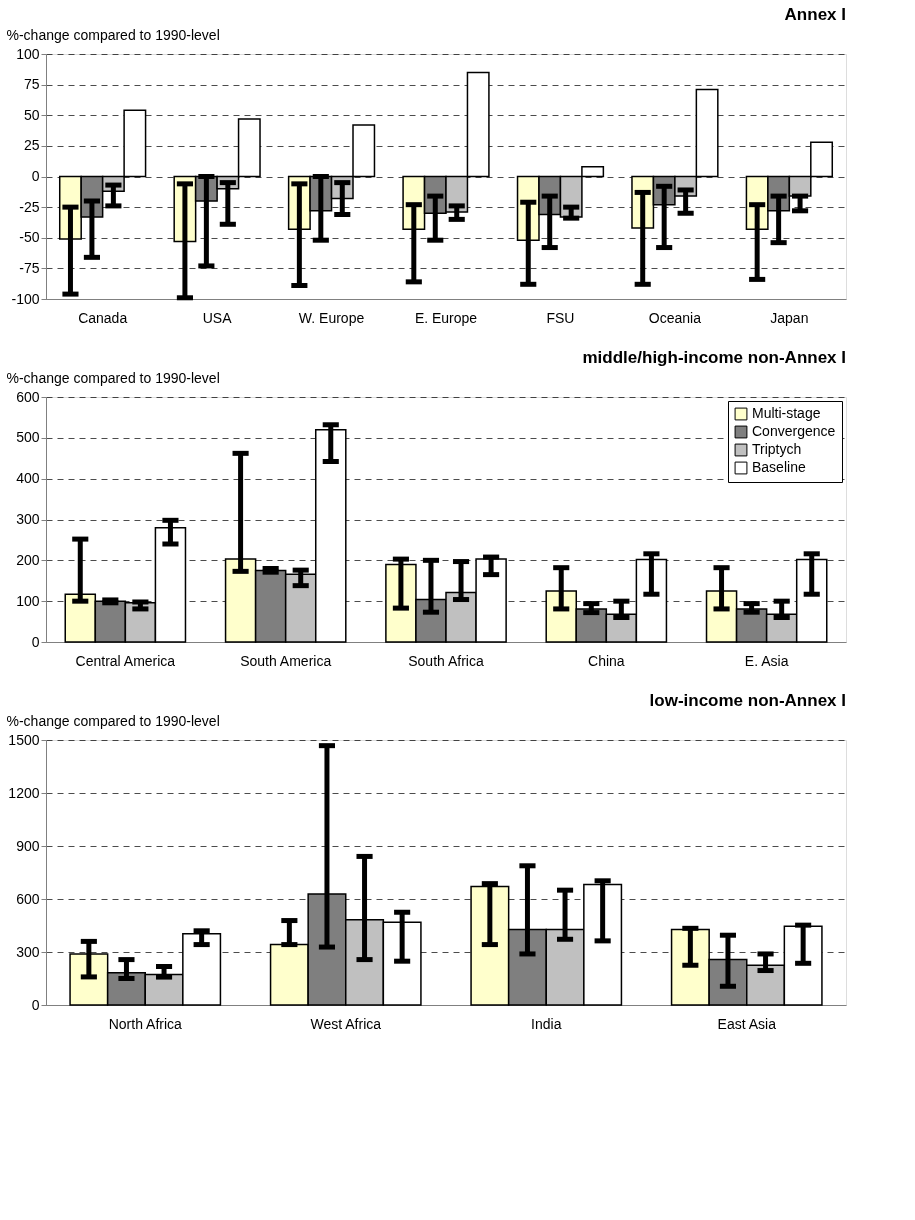 This screenshot has width=915, height=1220. What do you see at coordinates (29, 267) in the screenshot?
I see `y-tick-label: -75` at bounding box center [29, 267].